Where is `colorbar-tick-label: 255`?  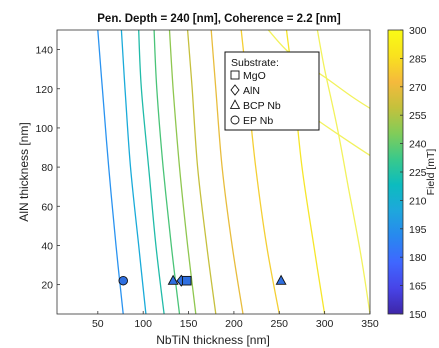 colorbar-tick-label: 255 is located at coordinates (418, 116).